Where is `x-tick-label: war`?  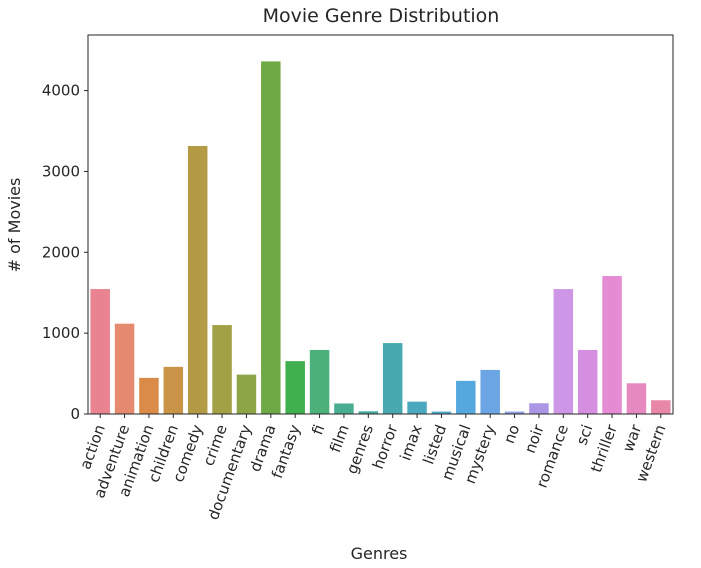
x-tick-label: war is located at coordinates (632, 437).